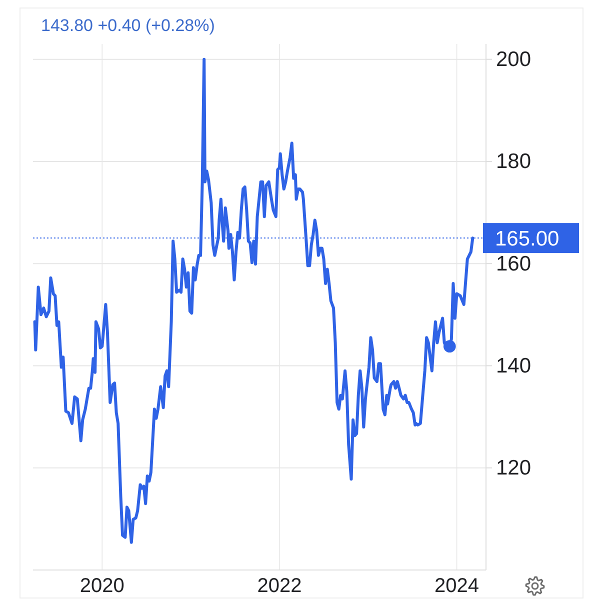 The image size is (600, 600). I want to click on y-tick-label: 200, so click(514, 60).